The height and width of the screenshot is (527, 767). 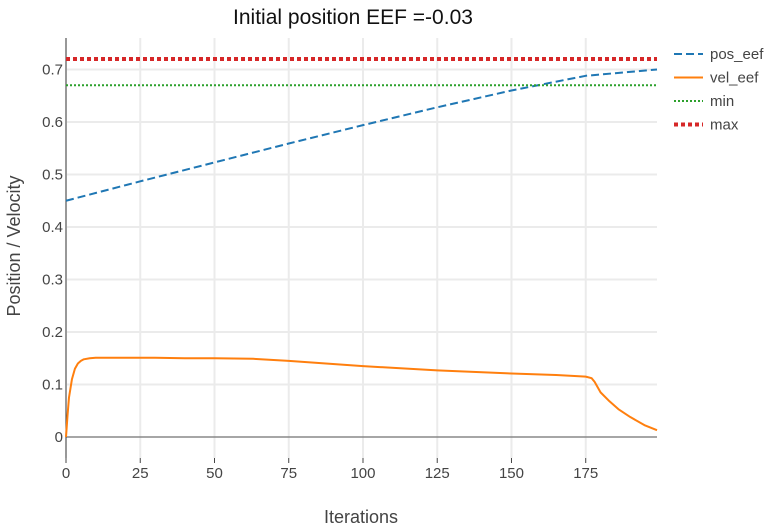 I want to click on y-tick-label: 0.6, so click(x=52, y=122).